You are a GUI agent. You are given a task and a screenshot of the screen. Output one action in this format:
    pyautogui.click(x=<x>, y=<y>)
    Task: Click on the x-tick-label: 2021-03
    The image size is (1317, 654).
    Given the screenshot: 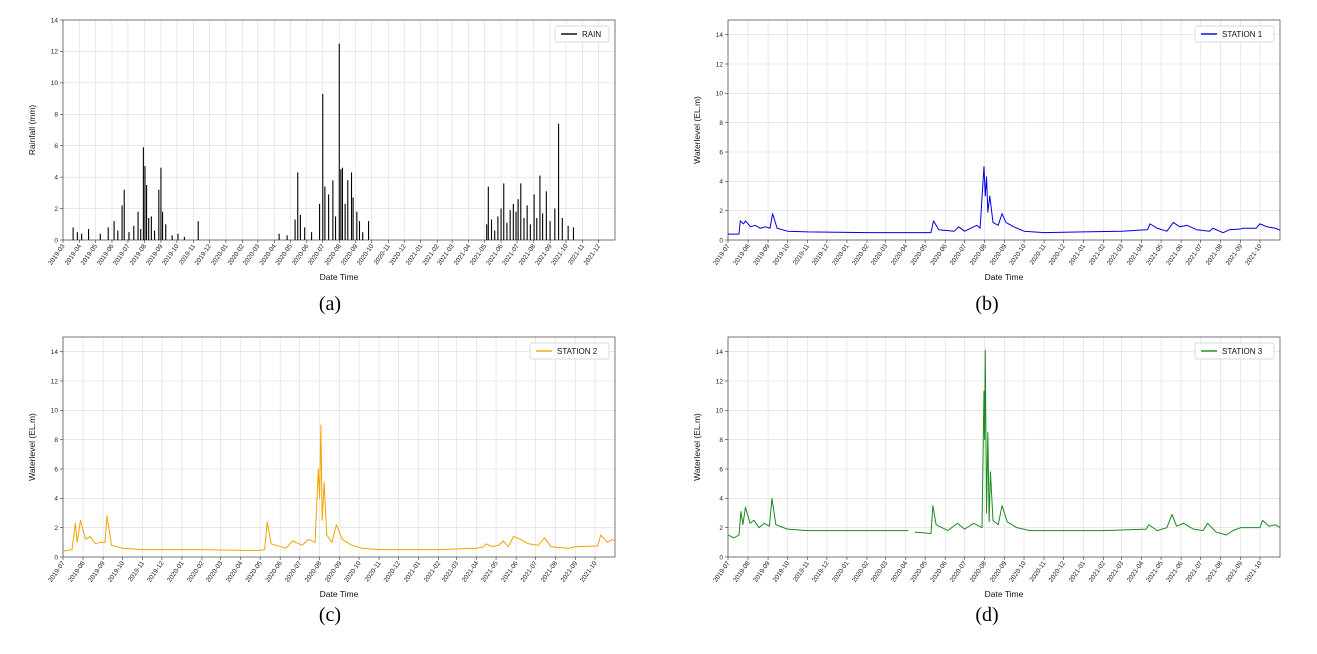 What is the action you would take?
    pyautogui.click(x=1116, y=255)
    